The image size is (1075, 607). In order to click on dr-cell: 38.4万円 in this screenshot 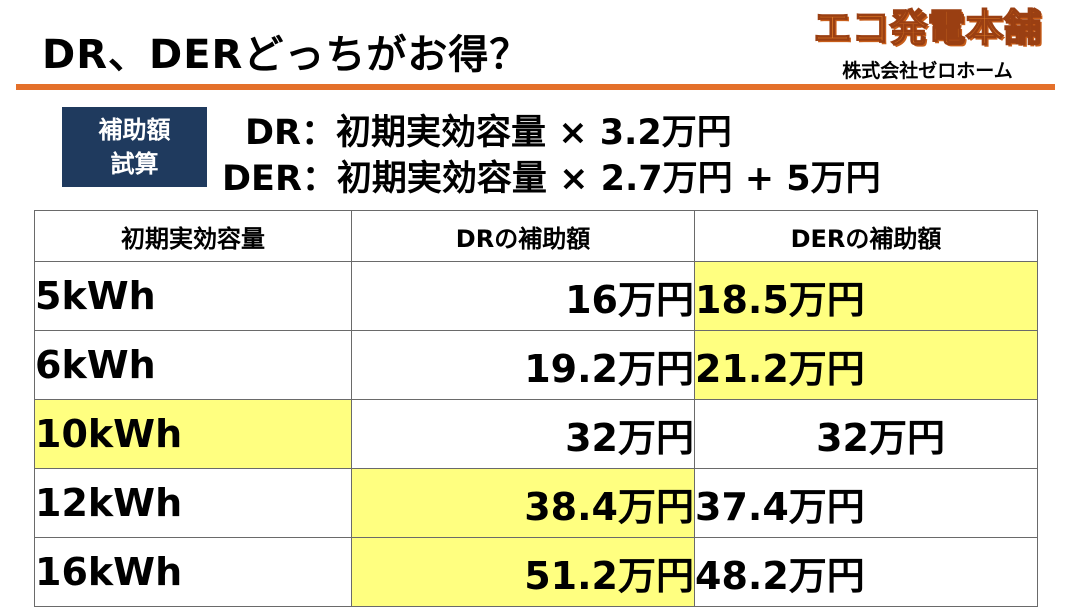, I will do `click(523, 503)`.